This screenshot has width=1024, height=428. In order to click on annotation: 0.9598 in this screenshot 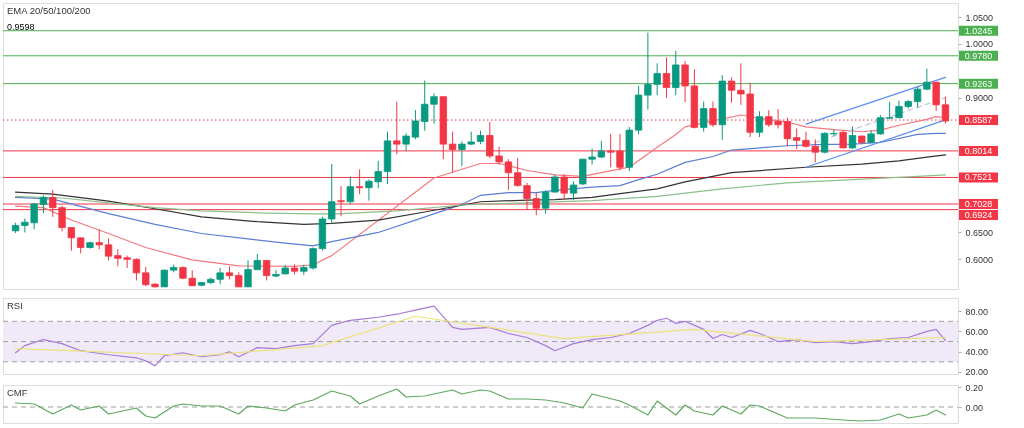, I will do `click(21, 27)`.